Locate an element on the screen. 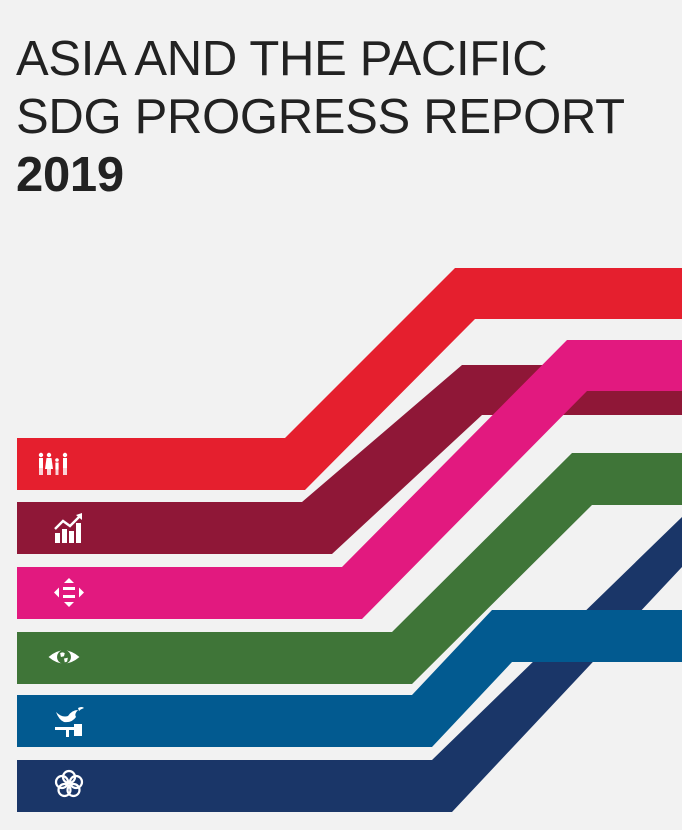 This screenshot has height=830, width=682. growth-chart-icon is located at coordinates (68, 528).